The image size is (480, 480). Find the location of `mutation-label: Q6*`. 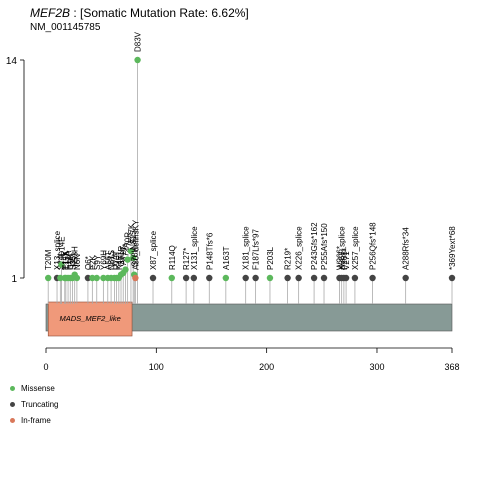

mutation-label: Q6* is located at coordinates (88, 263).